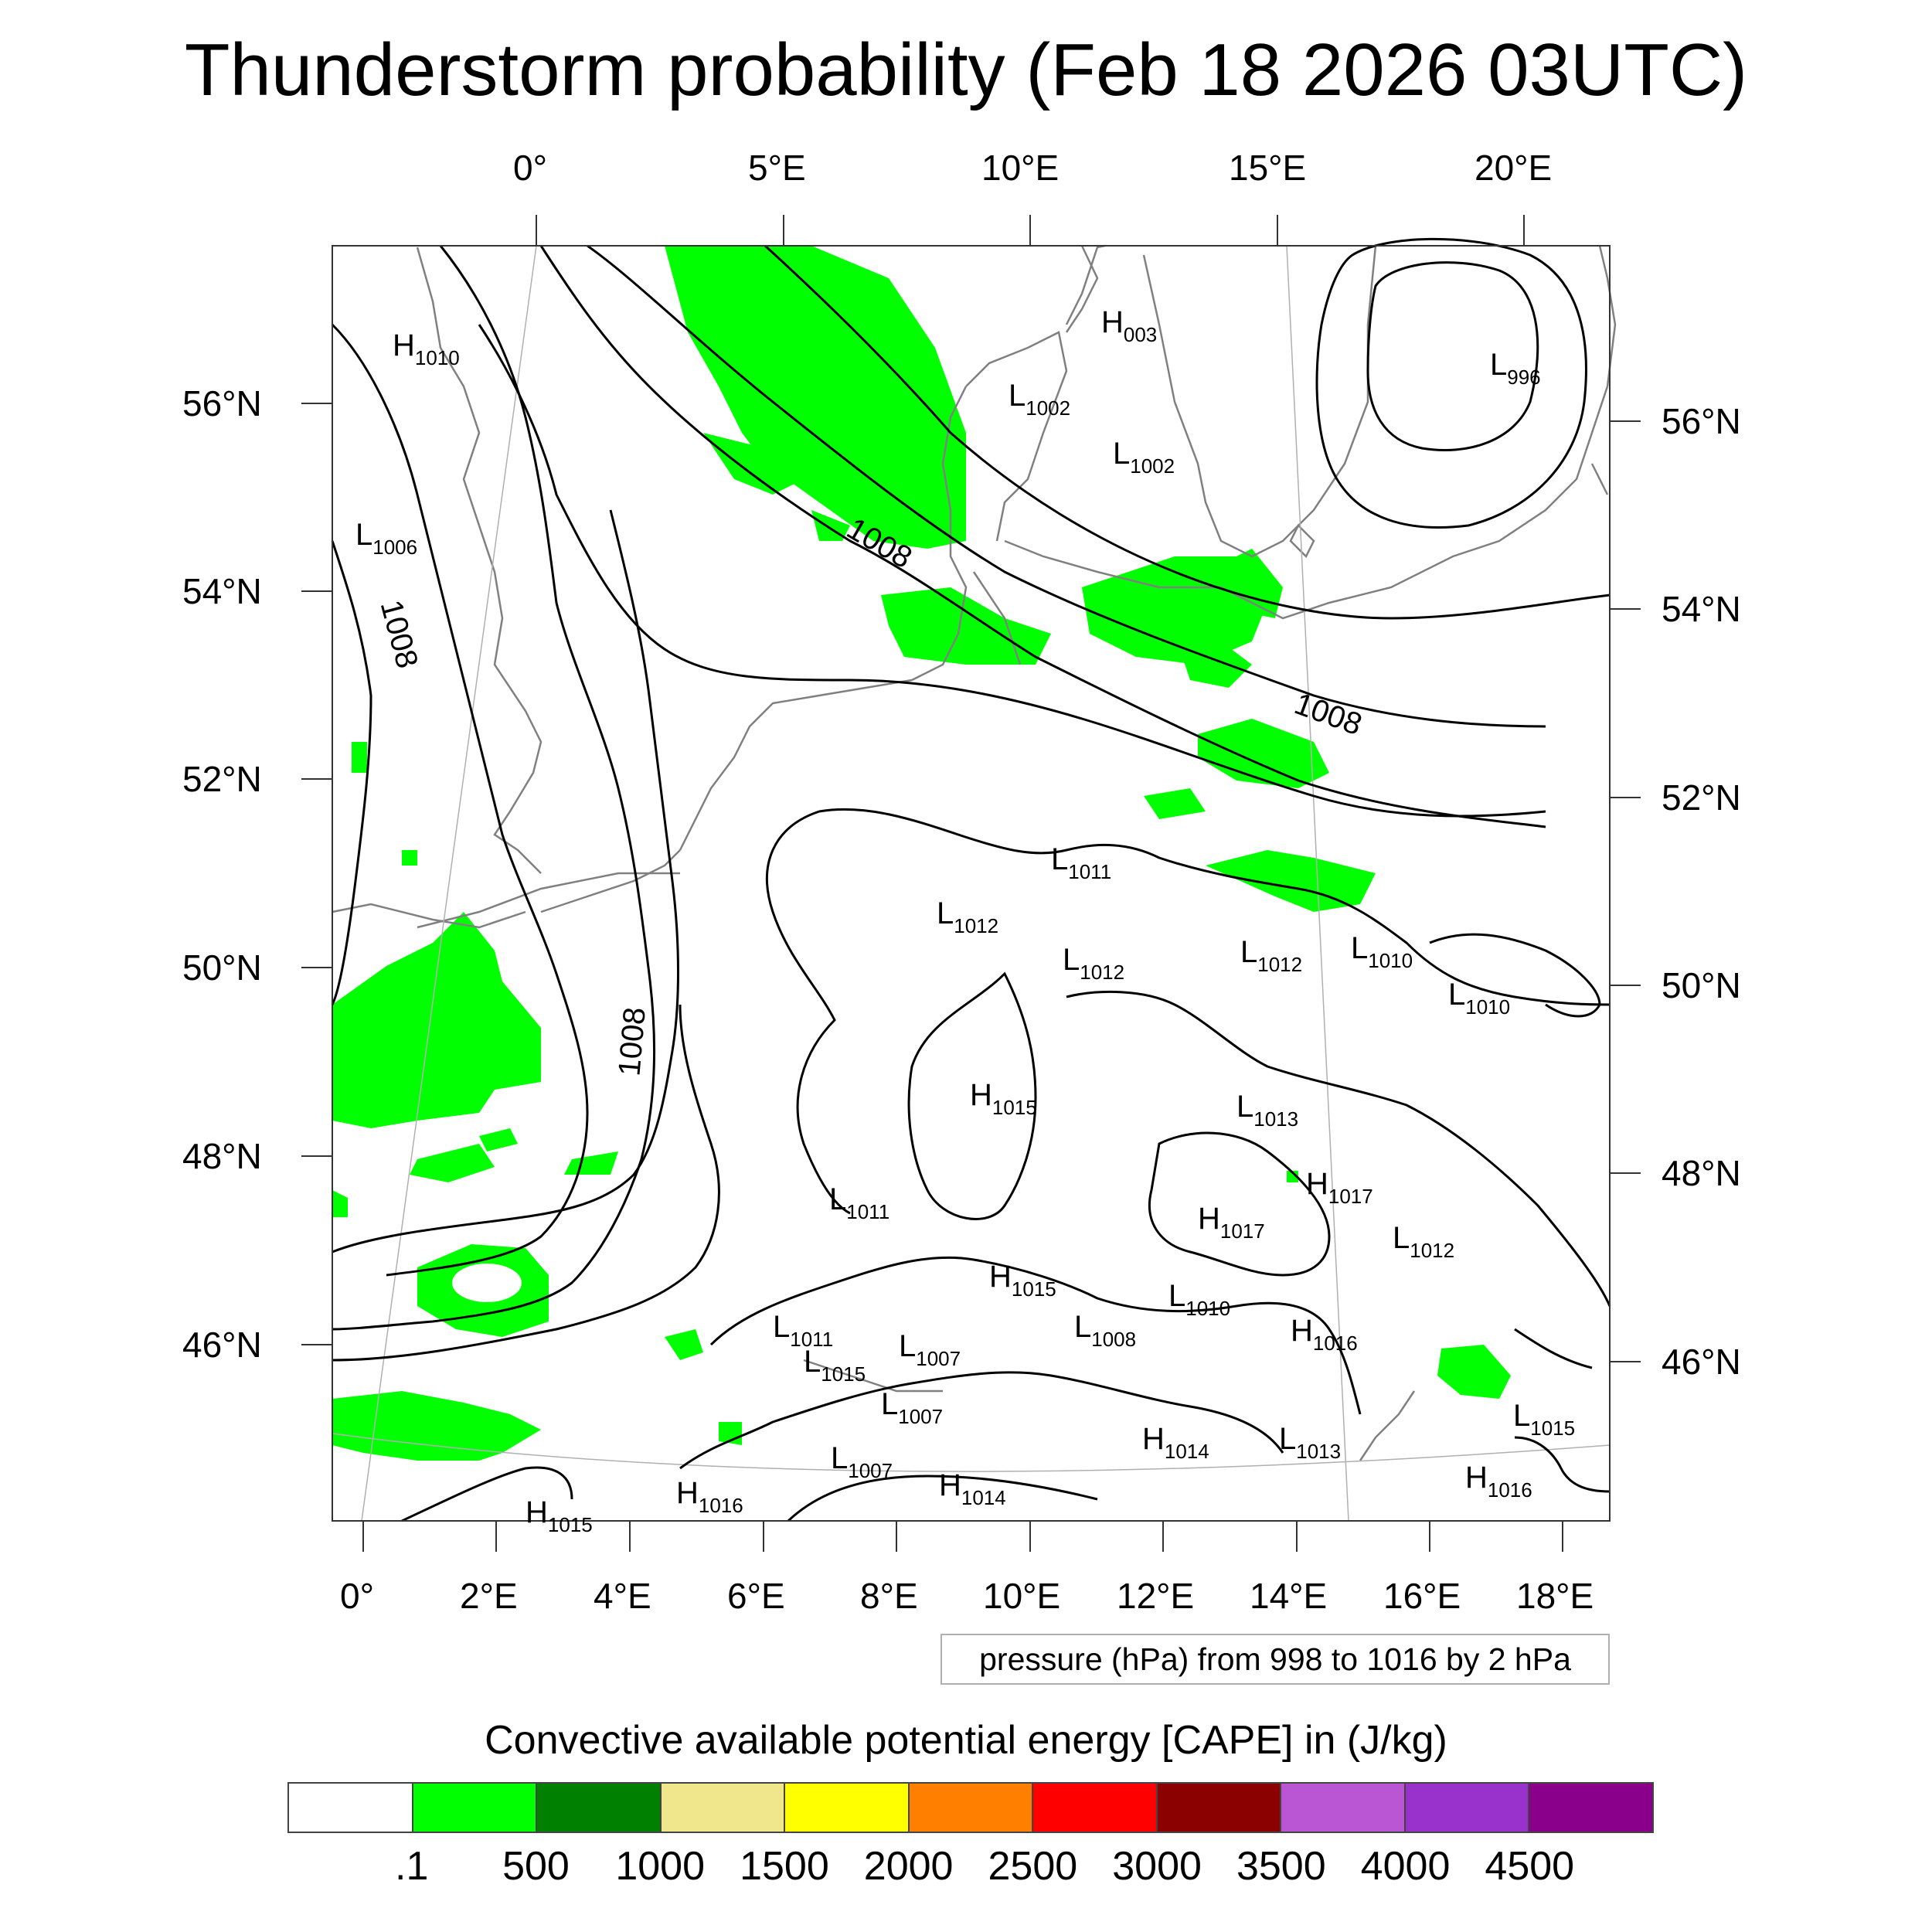 The image size is (1932, 1932). What do you see at coordinates (1105, 1331) in the screenshot?
I see `pressure-center-label: L1008` at bounding box center [1105, 1331].